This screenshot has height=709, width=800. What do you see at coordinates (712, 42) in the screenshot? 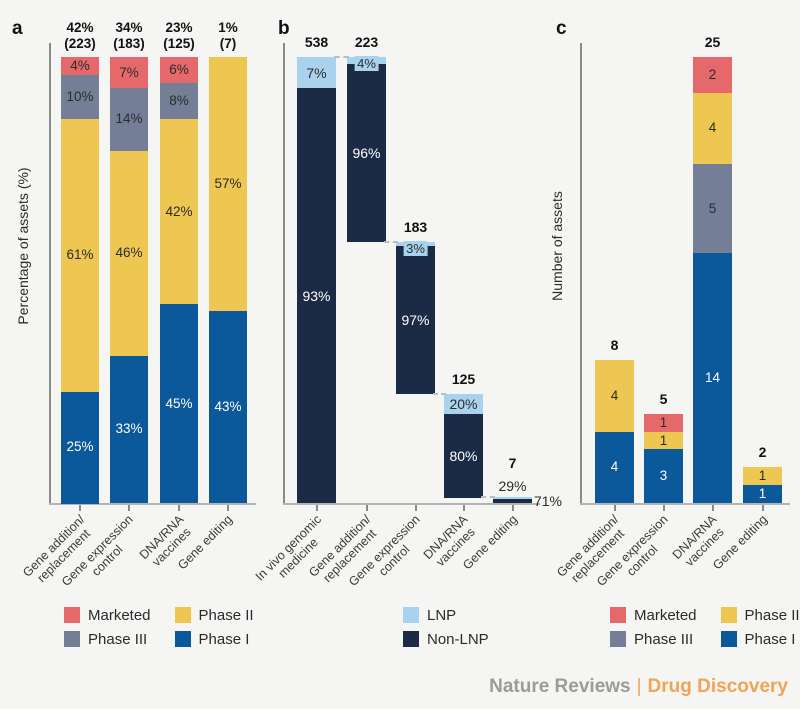
I see `panel-c-bar-total: 25` at bounding box center [712, 42].